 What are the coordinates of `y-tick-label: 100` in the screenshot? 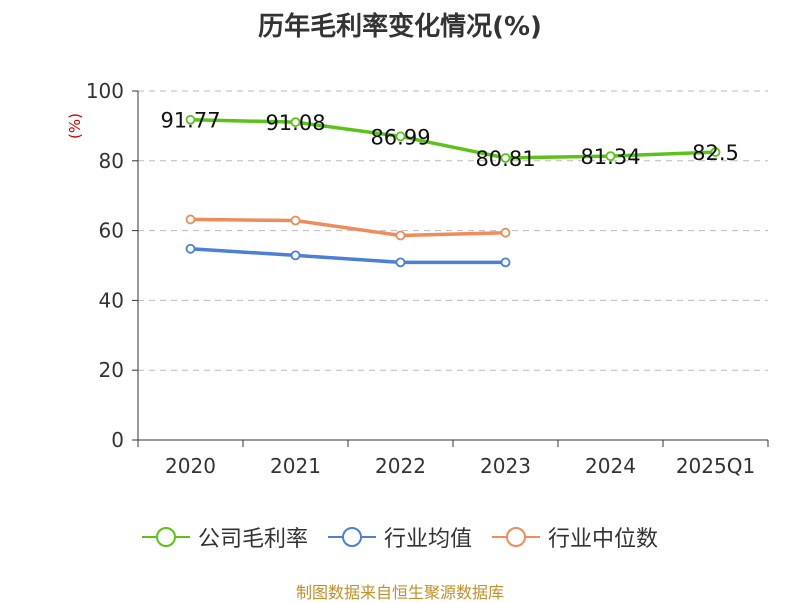 It's located at (105, 91).